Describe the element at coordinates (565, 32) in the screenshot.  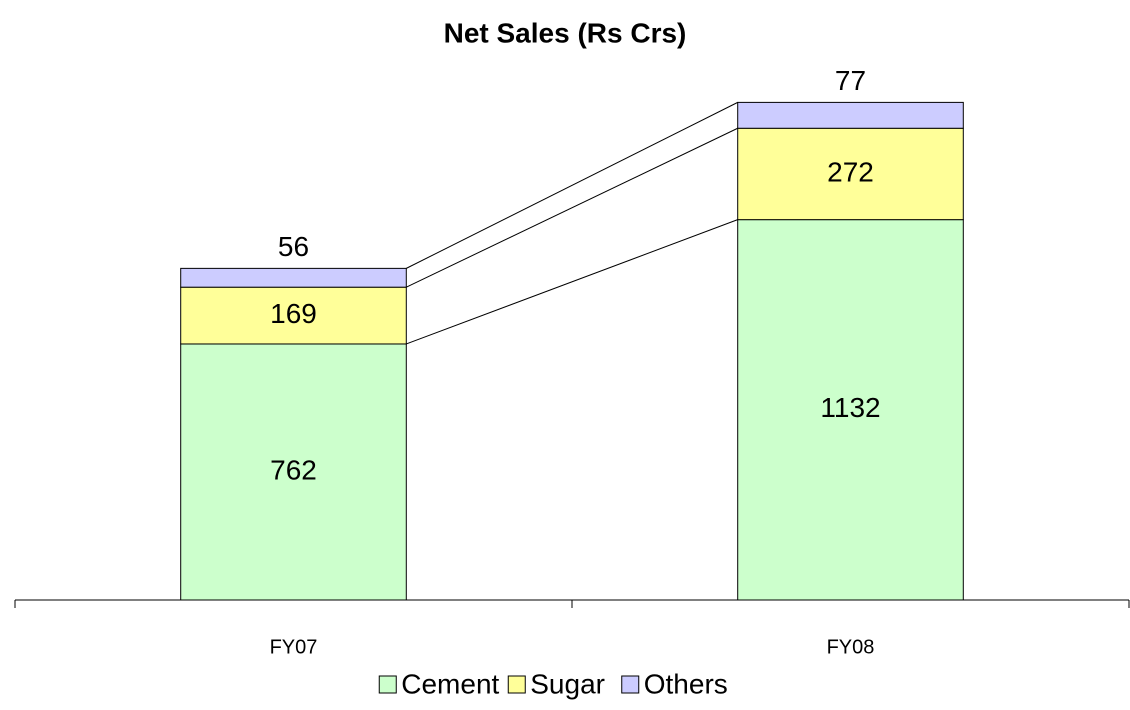
I see `chart-title: Net Sales (Rs Crs)` at that location.